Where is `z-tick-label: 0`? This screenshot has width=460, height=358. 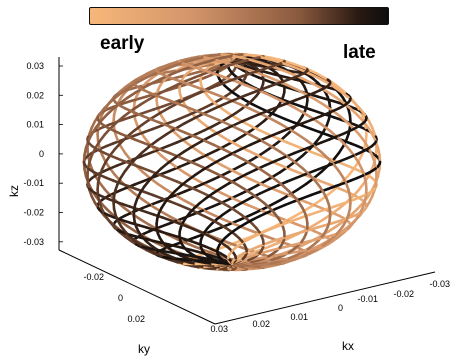 z-tick-label: 0 is located at coordinates (41, 154).